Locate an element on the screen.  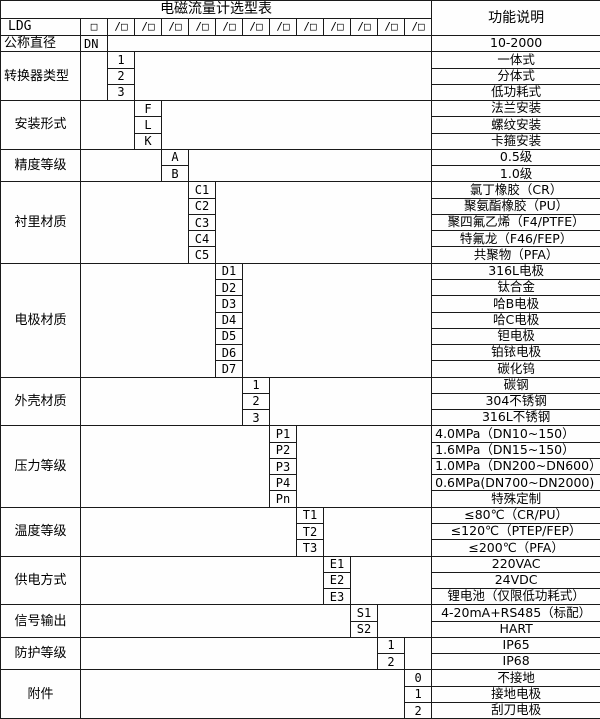
option-code-cell: D3 is located at coordinates (229, 304).